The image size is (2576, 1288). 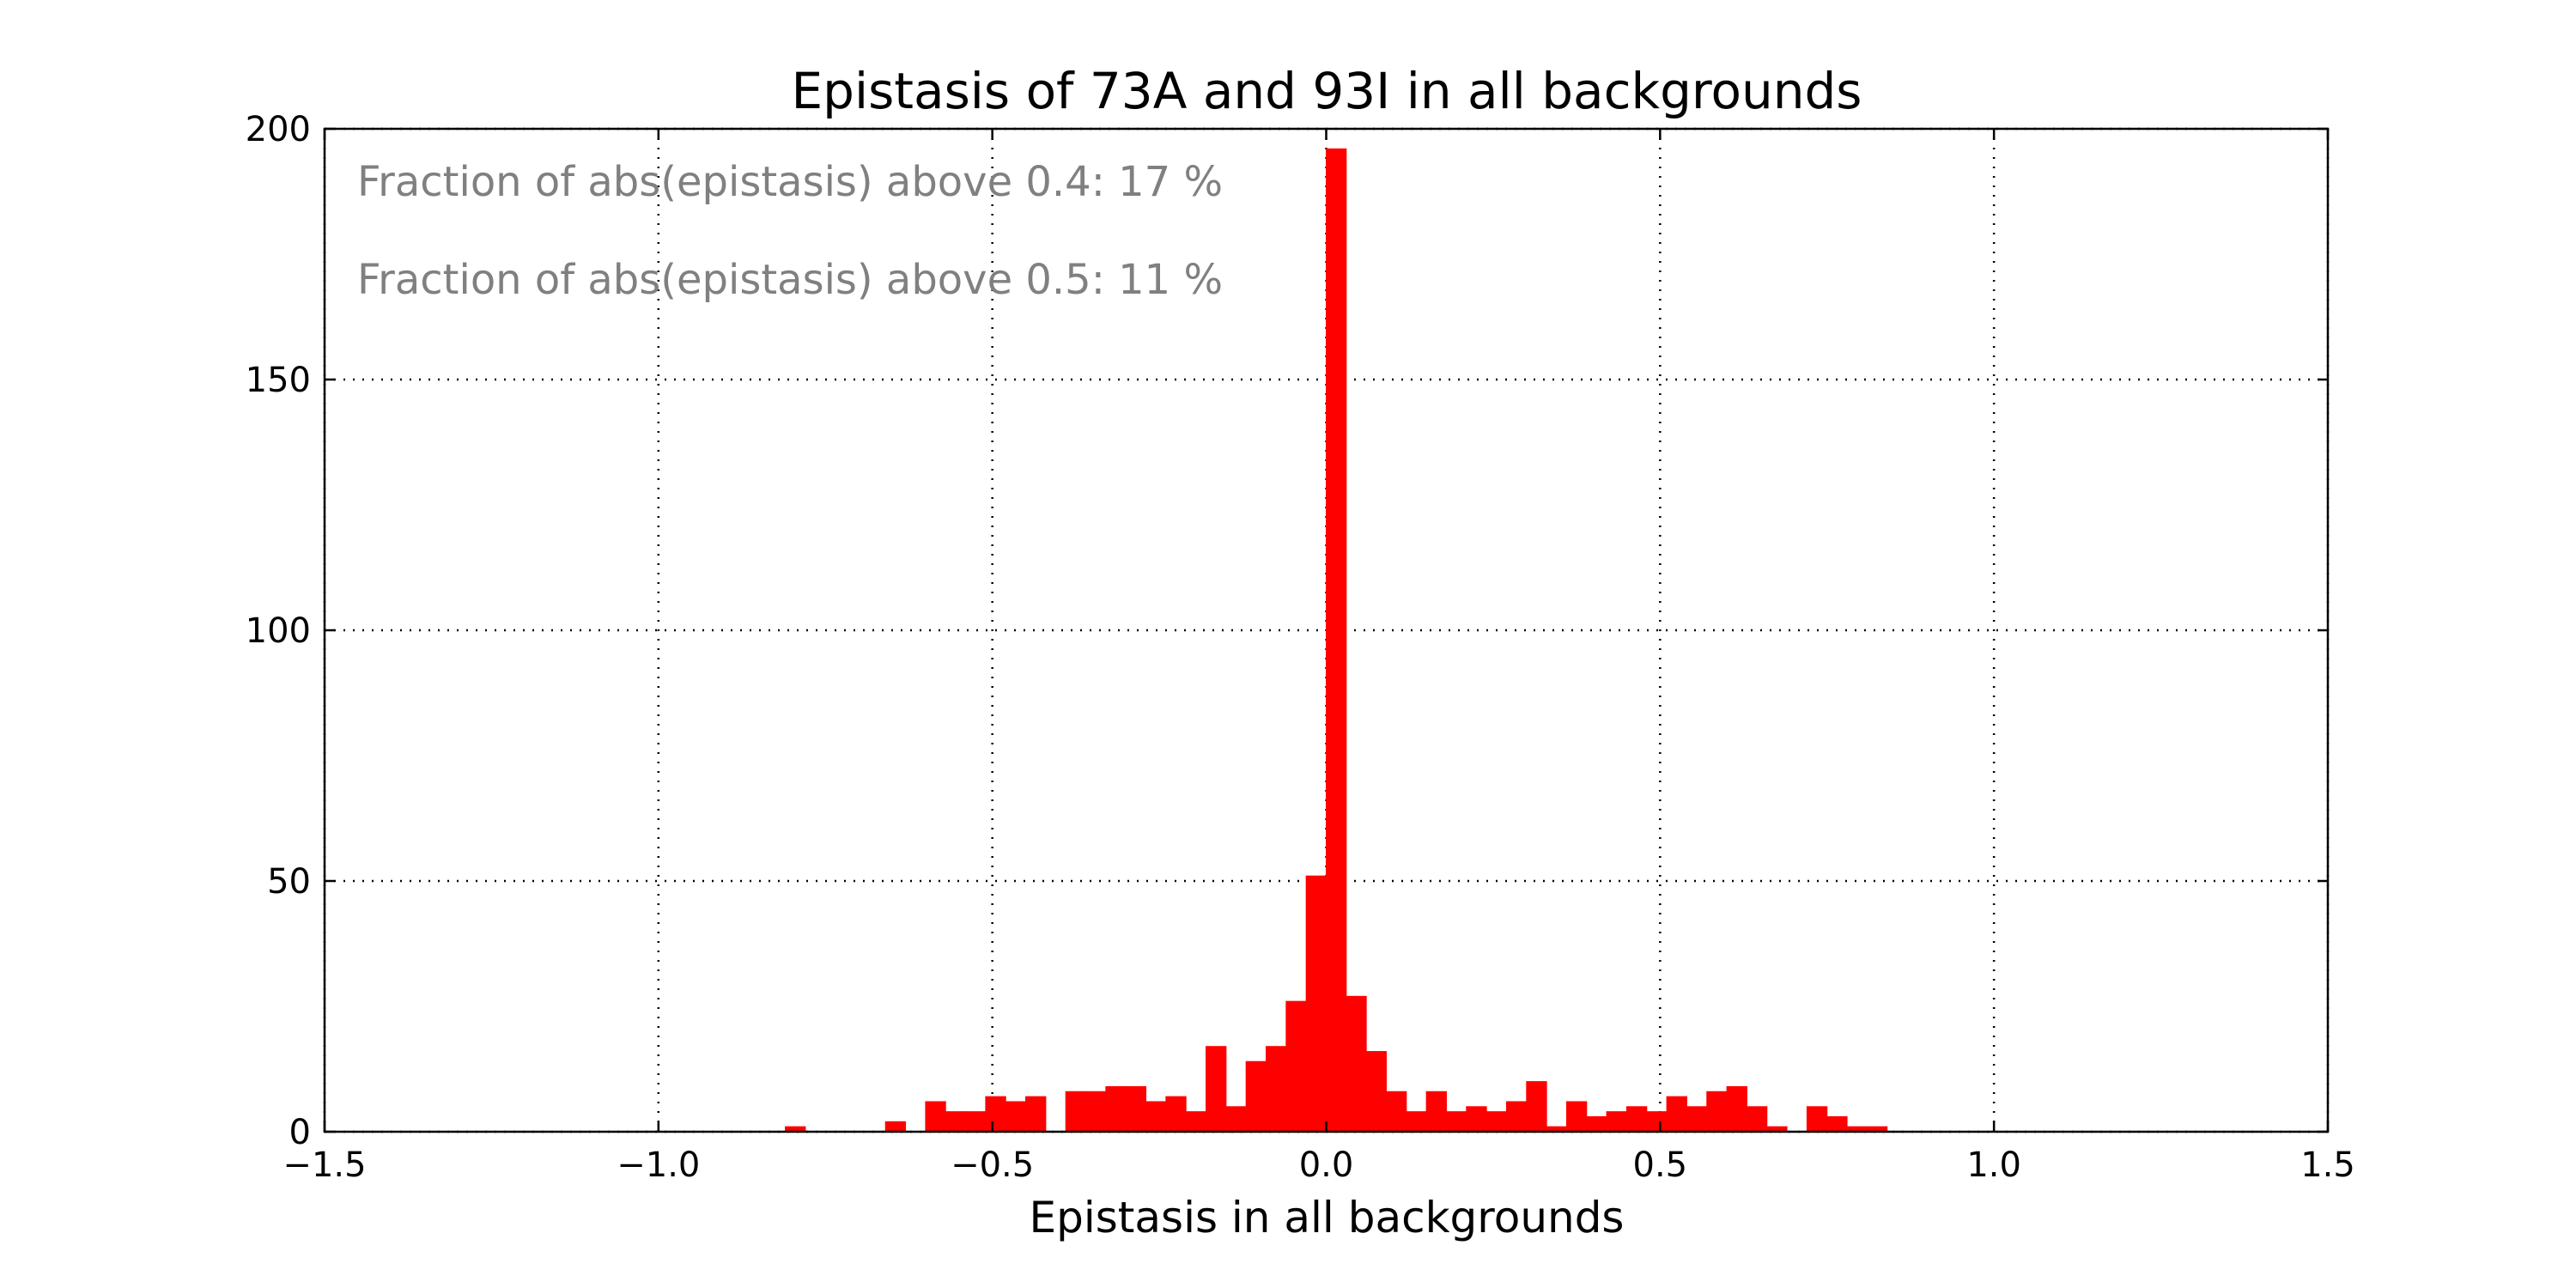 I want to click on x-tick-label: 0.5, so click(x=1660, y=1165).